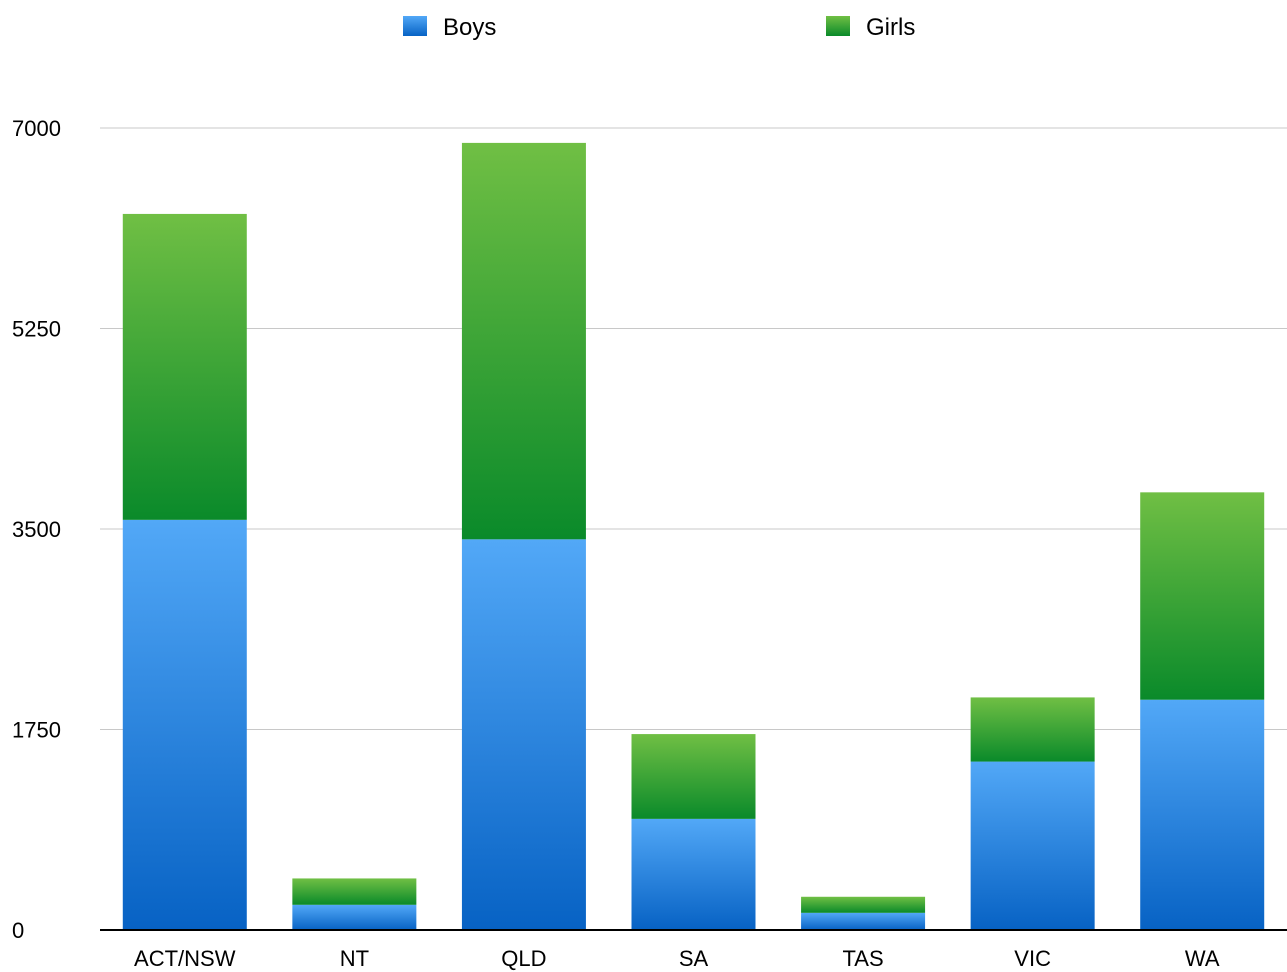  I want to click on x-tick-label-sa: SA, so click(694, 958).